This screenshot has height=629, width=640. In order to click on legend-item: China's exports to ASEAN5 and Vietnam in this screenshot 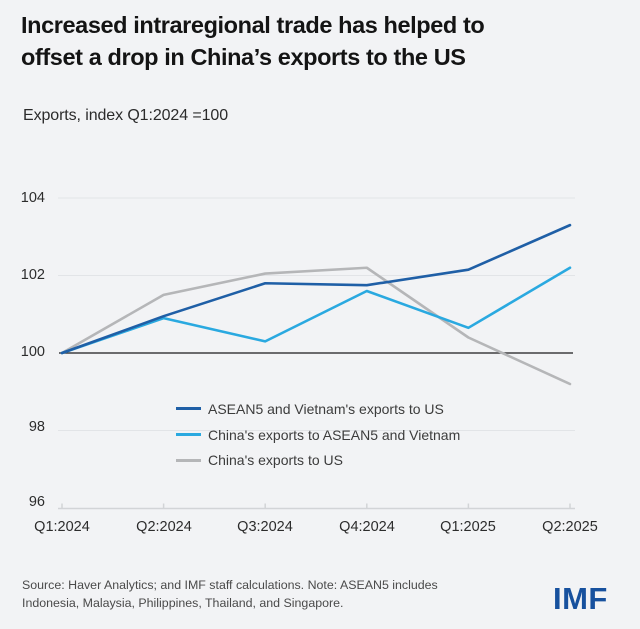, I will do `click(318, 435)`.